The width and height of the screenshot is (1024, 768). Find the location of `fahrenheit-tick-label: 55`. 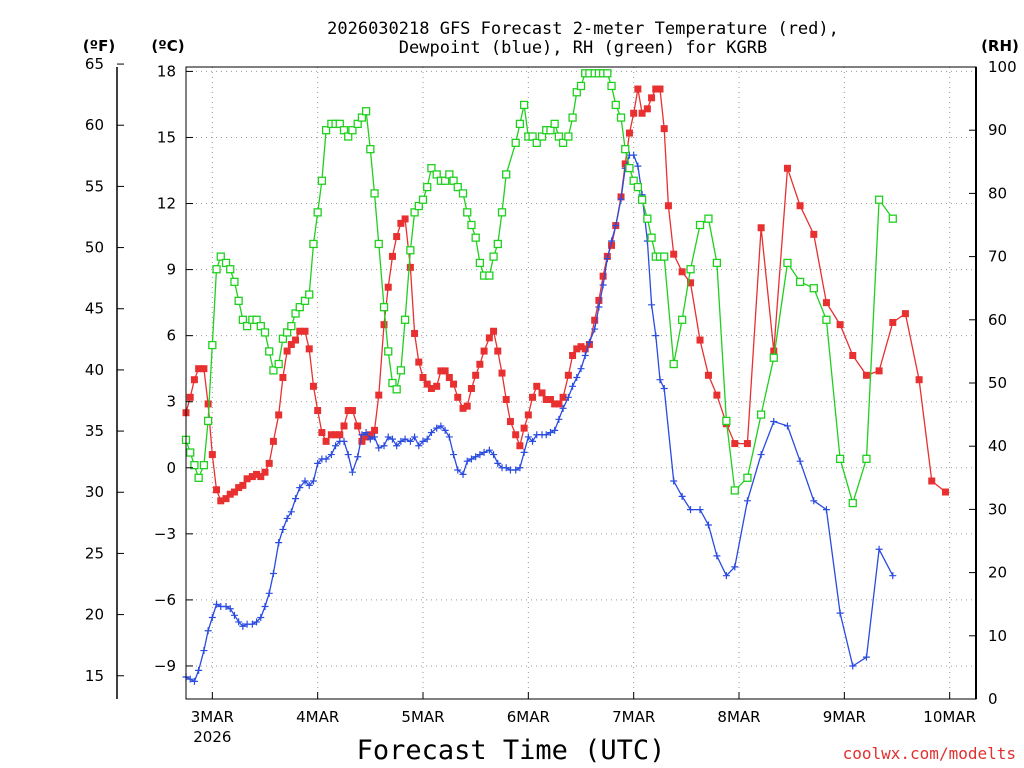

fahrenheit-tick-label: 55 is located at coordinates (94, 186).